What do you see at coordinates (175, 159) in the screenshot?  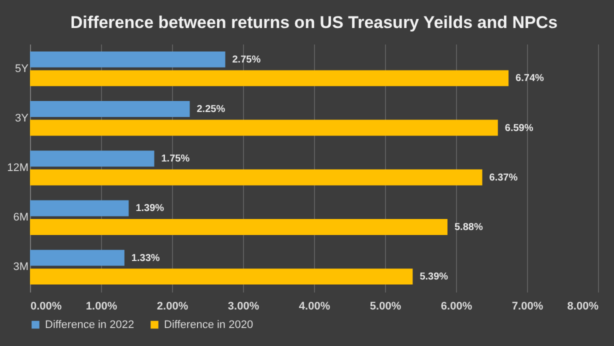 I see `data-label: 1.75%` at bounding box center [175, 159].